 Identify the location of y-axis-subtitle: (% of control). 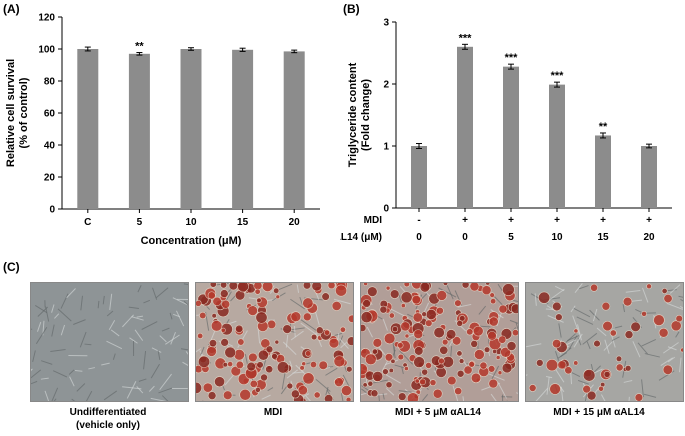
(24, 112).